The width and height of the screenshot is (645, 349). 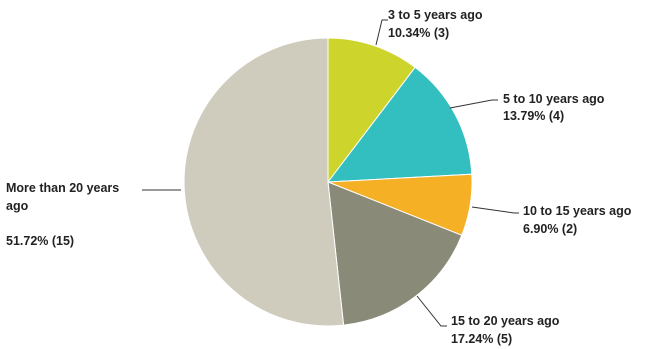 I want to click on slice-label-more-than-20-line1: More than 20 years, so click(x=62, y=188).